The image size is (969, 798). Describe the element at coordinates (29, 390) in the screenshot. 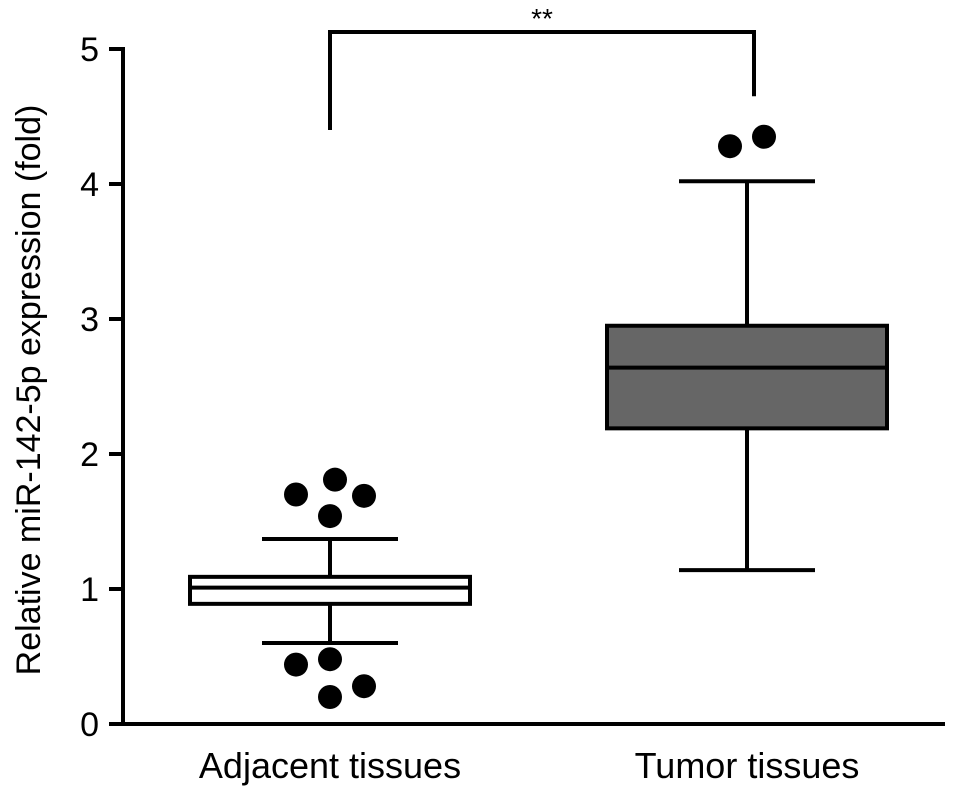

I see `y-axis-label: Relative miR-142-5p expression (fold)` at that location.